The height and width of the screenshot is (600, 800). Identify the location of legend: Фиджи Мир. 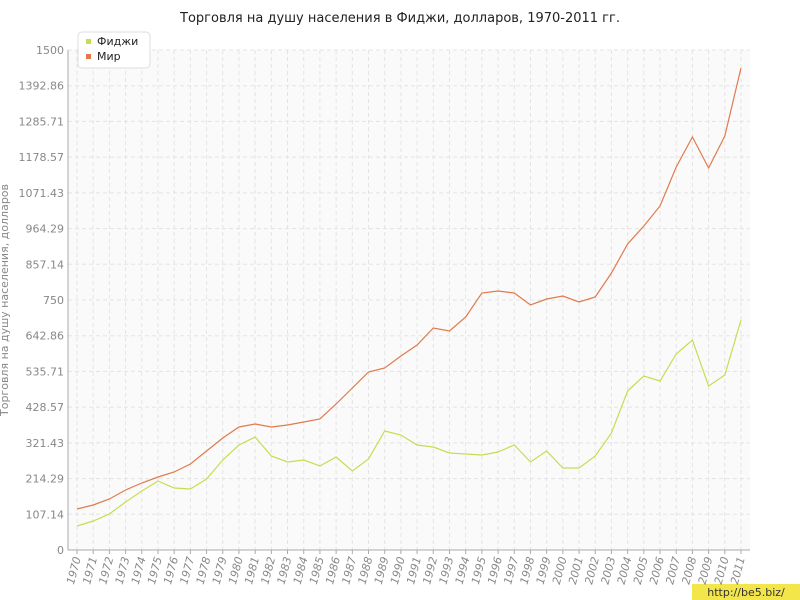
(114, 50).